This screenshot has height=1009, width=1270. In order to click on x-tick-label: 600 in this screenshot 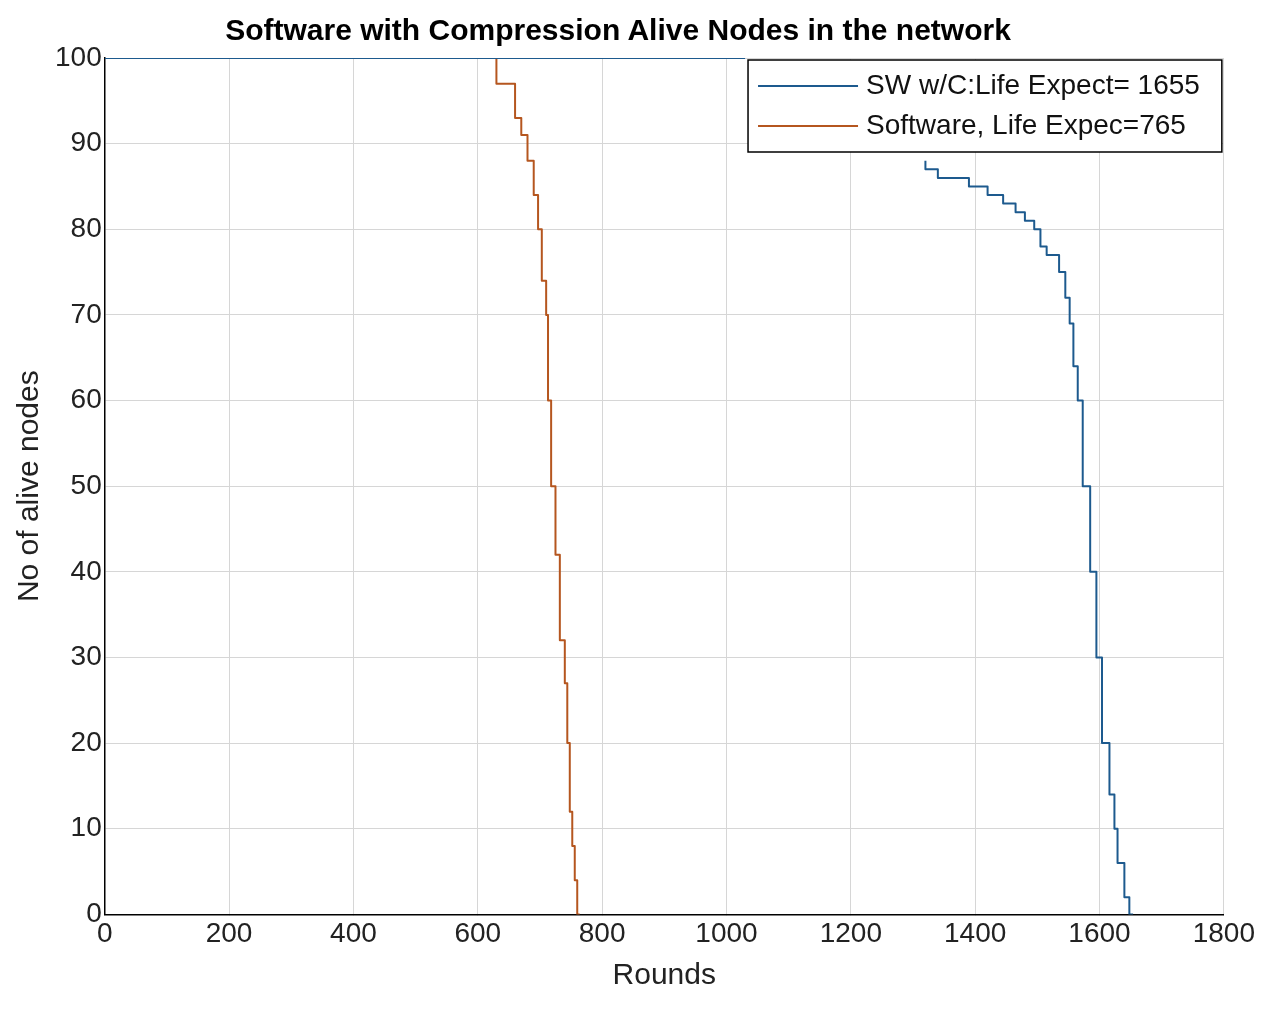, I will do `click(478, 932)`.